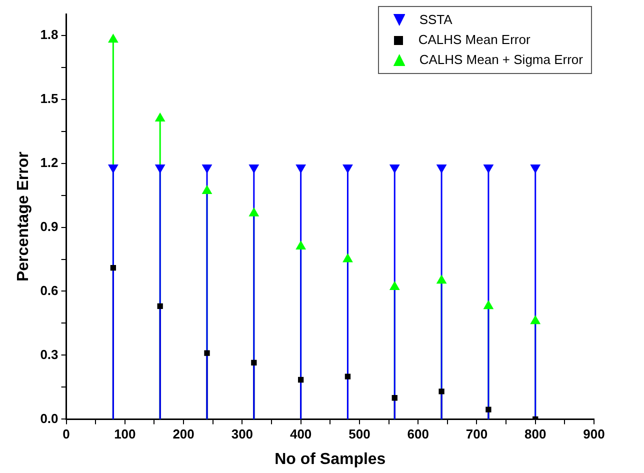 The image size is (644, 473). I want to click on y-axis-title: Percentage Error, so click(23, 217).